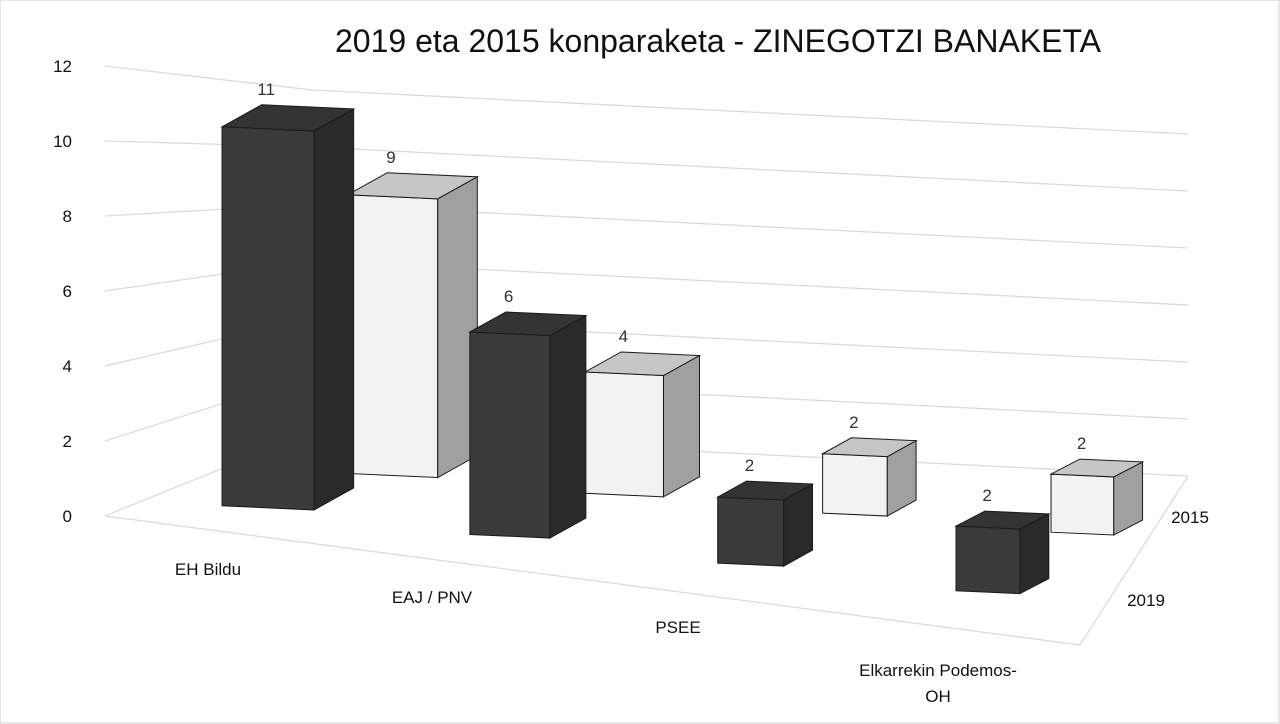  What do you see at coordinates (938, 670) in the screenshot?
I see `x-category-label-line: Elkarrekin Podemos-` at bounding box center [938, 670].